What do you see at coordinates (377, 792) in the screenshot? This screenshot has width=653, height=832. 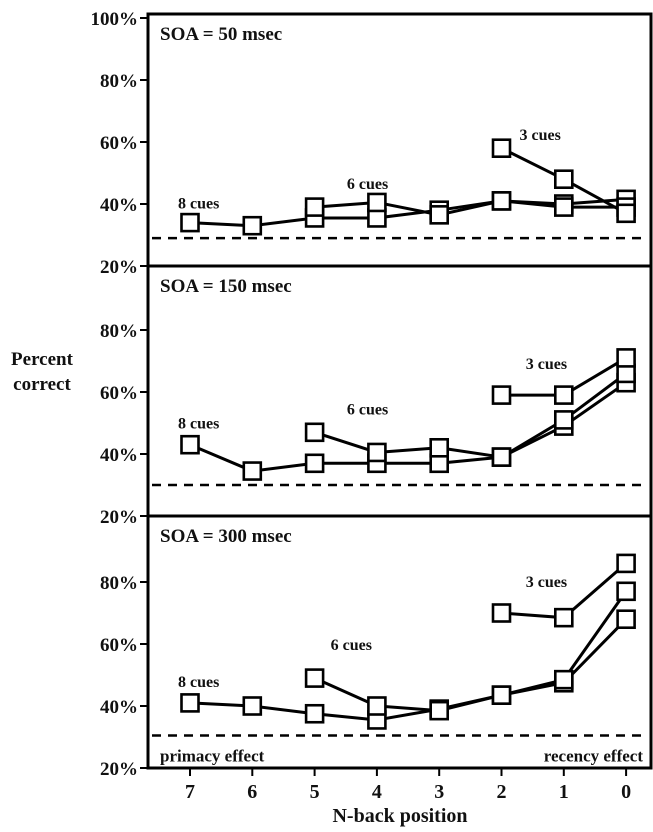 I see `x-tick-label: 4` at bounding box center [377, 792].